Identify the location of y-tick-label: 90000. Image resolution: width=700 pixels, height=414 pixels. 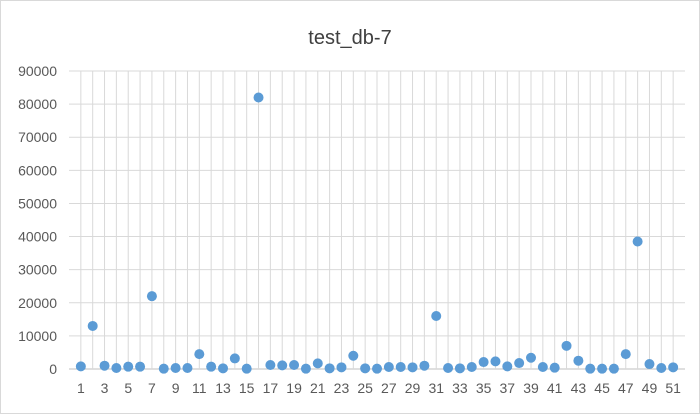
(37, 71).